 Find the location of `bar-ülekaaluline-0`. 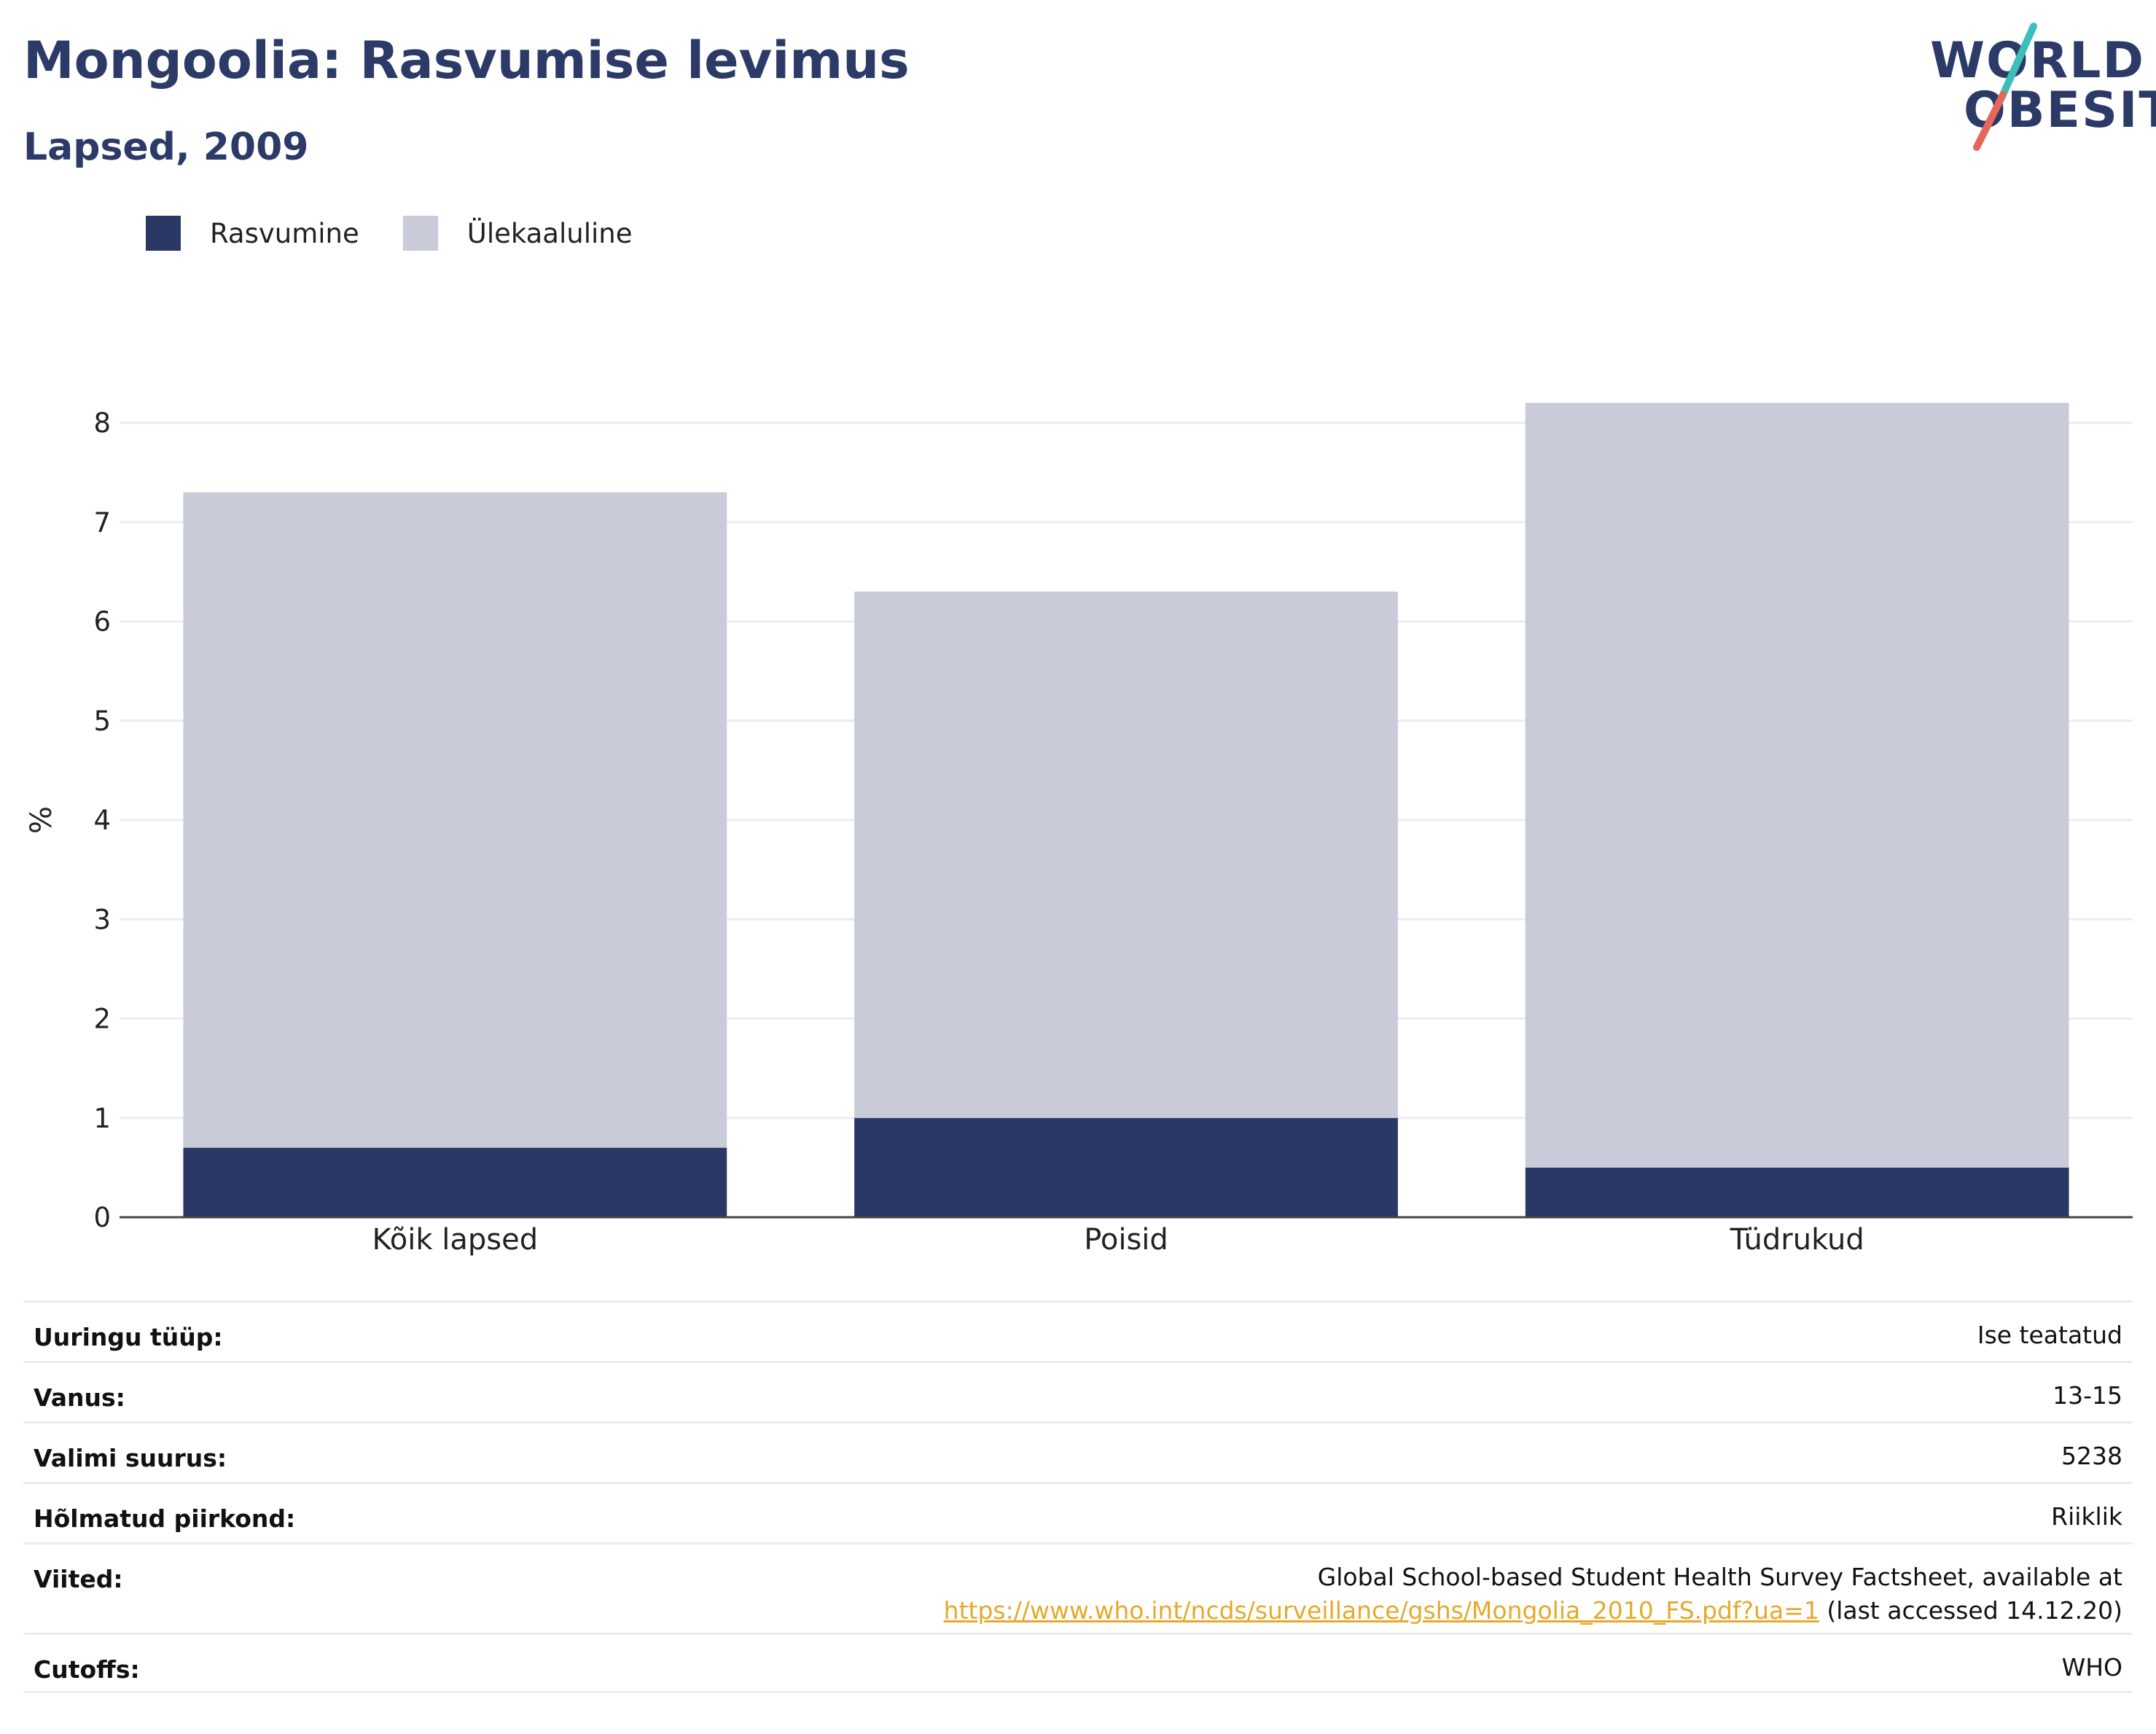

bar-ülekaaluline-0 is located at coordinates (455, 820).